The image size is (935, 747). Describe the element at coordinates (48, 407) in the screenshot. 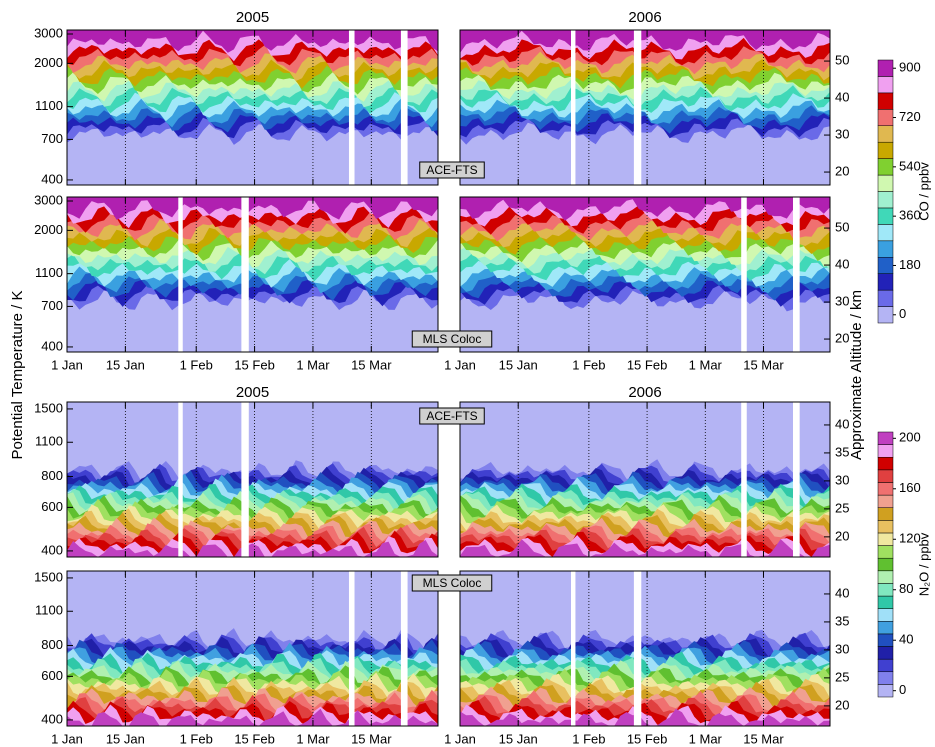

I see `y-tick-label: 1500` at that location.